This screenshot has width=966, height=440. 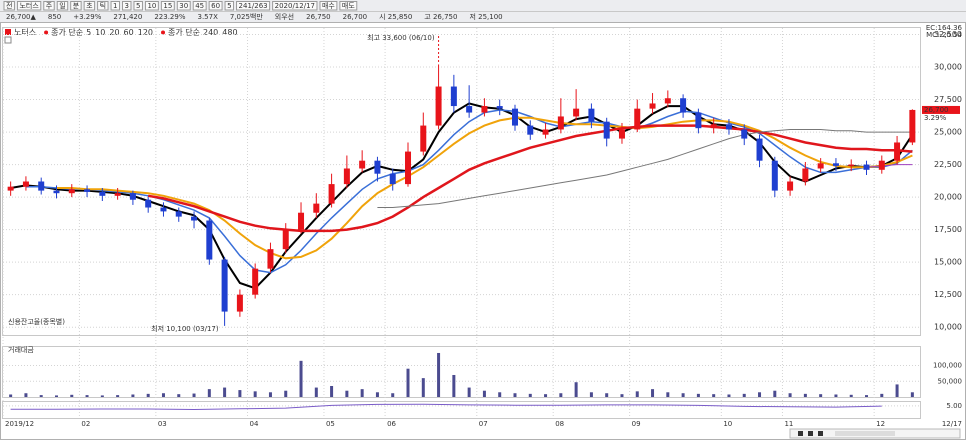 I want to click on x-end-label: 12/17, so click(x=952, y=424).